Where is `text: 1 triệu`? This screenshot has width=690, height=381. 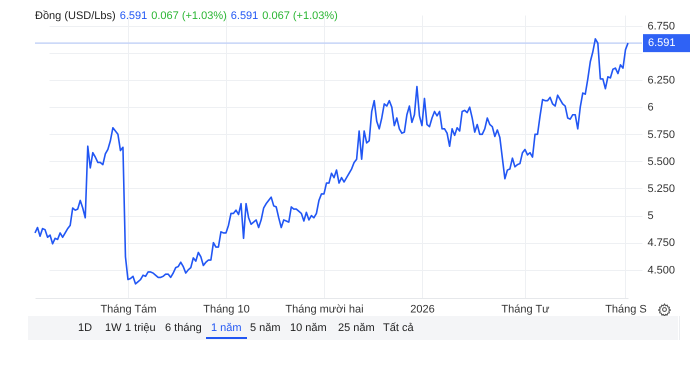
text: 1 triệu is located at coordinates (140, 328).